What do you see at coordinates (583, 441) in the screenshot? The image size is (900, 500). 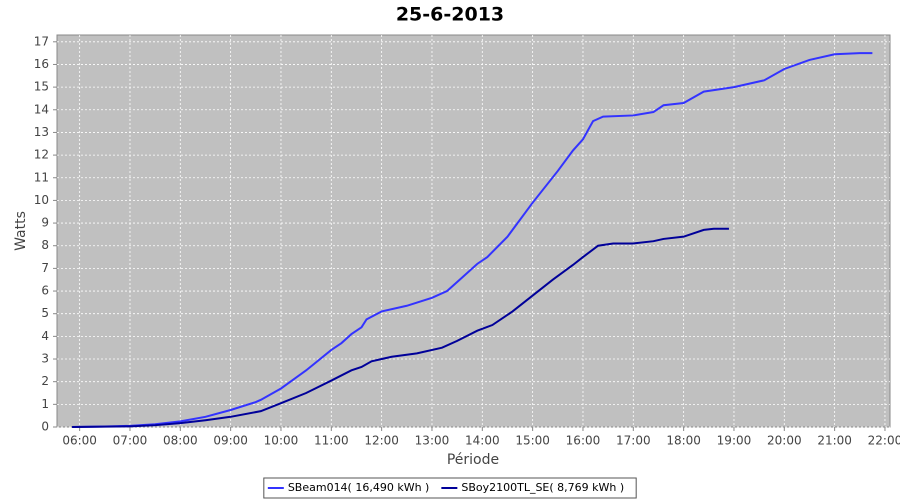 I see `x-tick-label: 16:00` at bounding box center [583, 441].